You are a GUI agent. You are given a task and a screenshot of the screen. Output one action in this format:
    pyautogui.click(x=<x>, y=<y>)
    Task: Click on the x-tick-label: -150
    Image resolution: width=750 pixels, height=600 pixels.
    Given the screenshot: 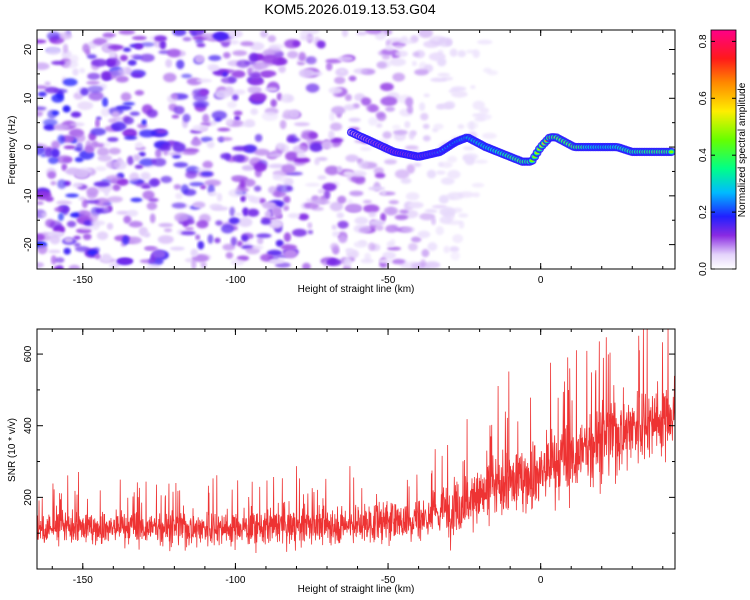 What is the action you would take?
    pyautogui.click(x=83, y=280)
    